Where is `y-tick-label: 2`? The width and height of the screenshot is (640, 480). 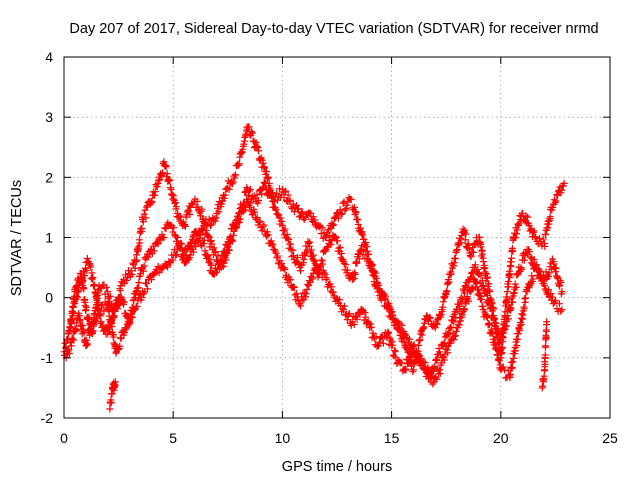 y-tick-label: 2 is located at coordinates (49, 177).